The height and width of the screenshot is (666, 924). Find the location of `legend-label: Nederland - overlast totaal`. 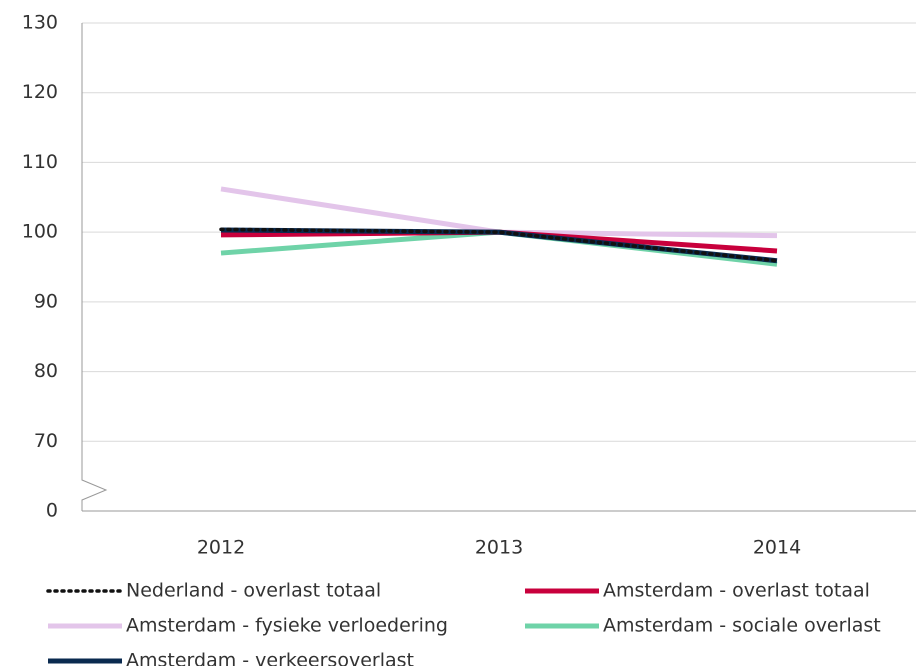

legend-label: Nederland - overlast totaal is located at coordinates (253, 591).